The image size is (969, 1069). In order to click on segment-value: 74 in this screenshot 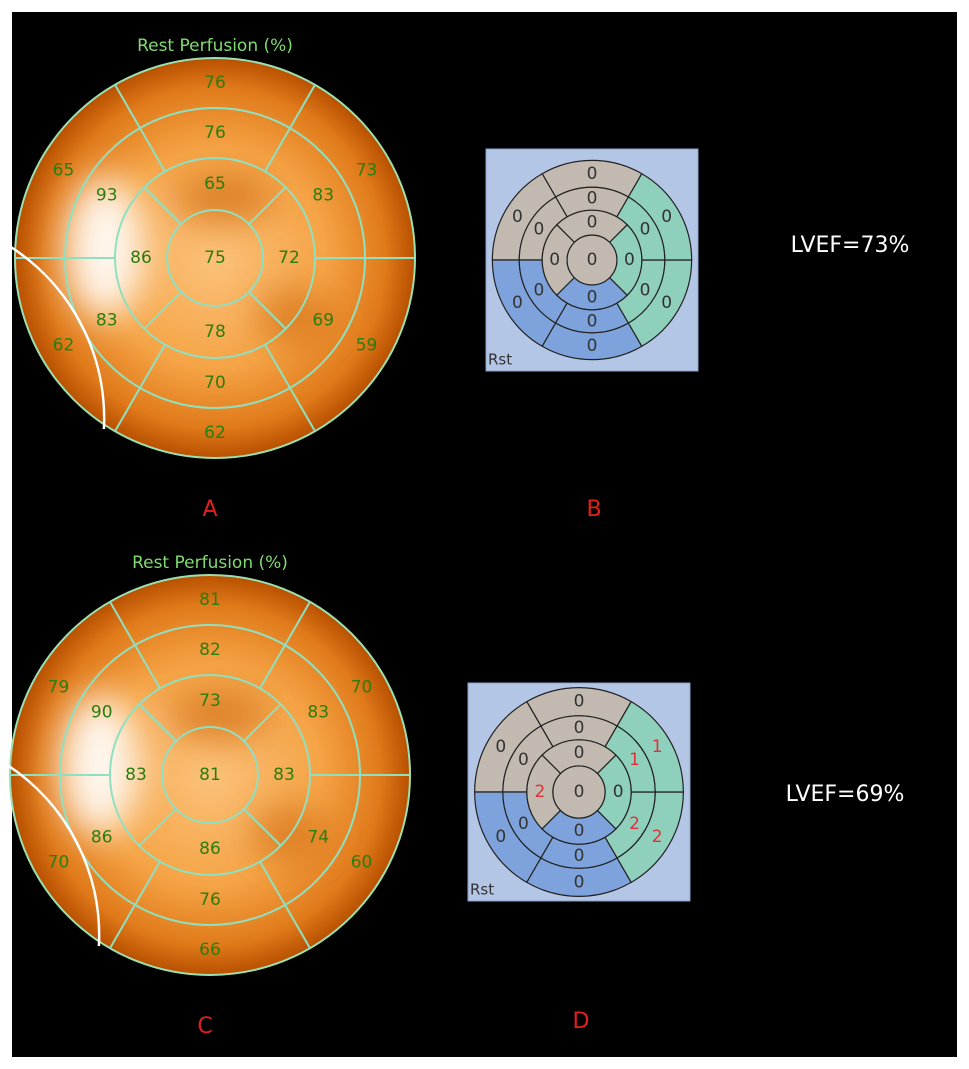, I will do `click(318, 838)`.